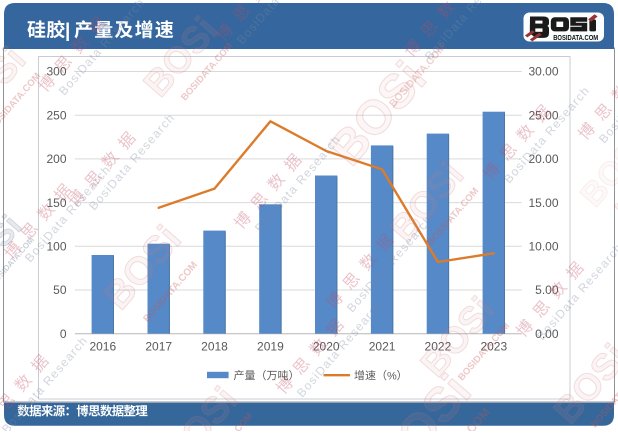 The image size is (618, 436). I want to click on svg-text: 2017, so click(158, 347).